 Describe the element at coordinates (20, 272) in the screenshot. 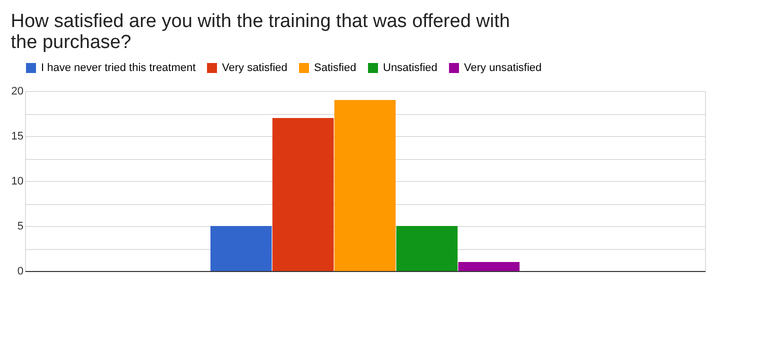

I see `y-tick-label: 0` at that location.